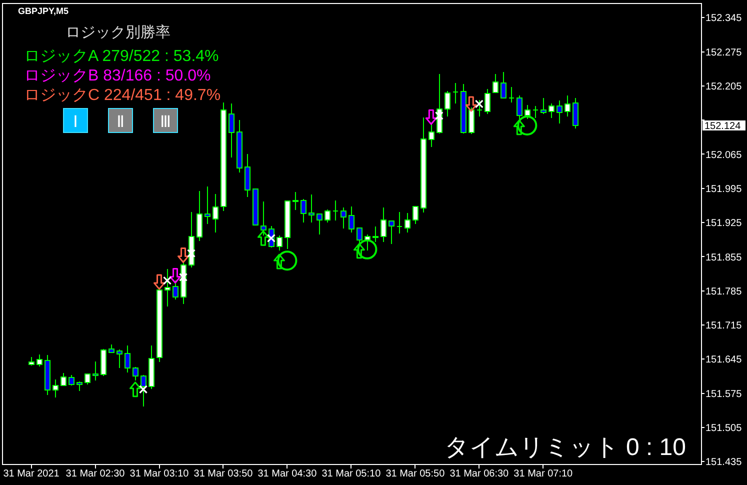  What do you see at coordinates (724, 224) in the screenshot?
I see `y-tick-label: 151.925` at bounding box center [724, 224].